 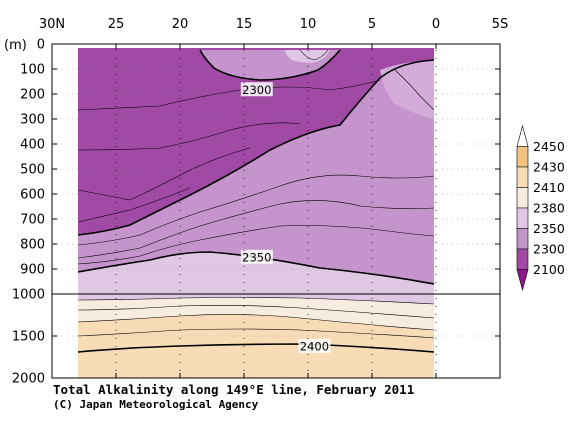 What do you see at coordinates (15, 45) in the screenshot?
I see `y-unit-label: (m)` at bounding box center [15, 45].